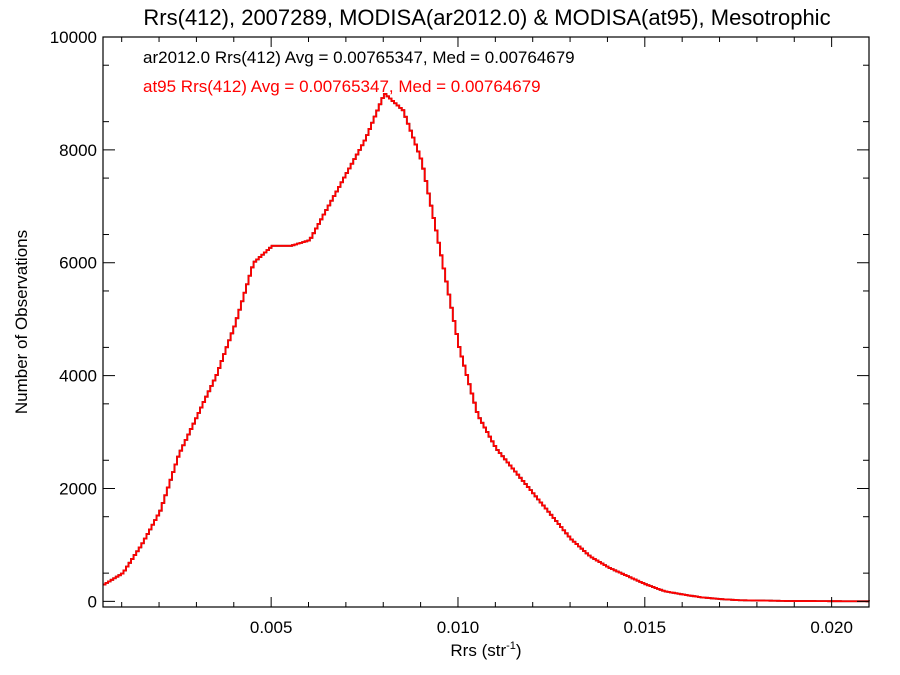 This screenshot has width=900, height=675. What do you see at coordinates (511, 646) in the screenshot?
I see `x-axis-label-sup: -1` at bounding box center [511, 646].